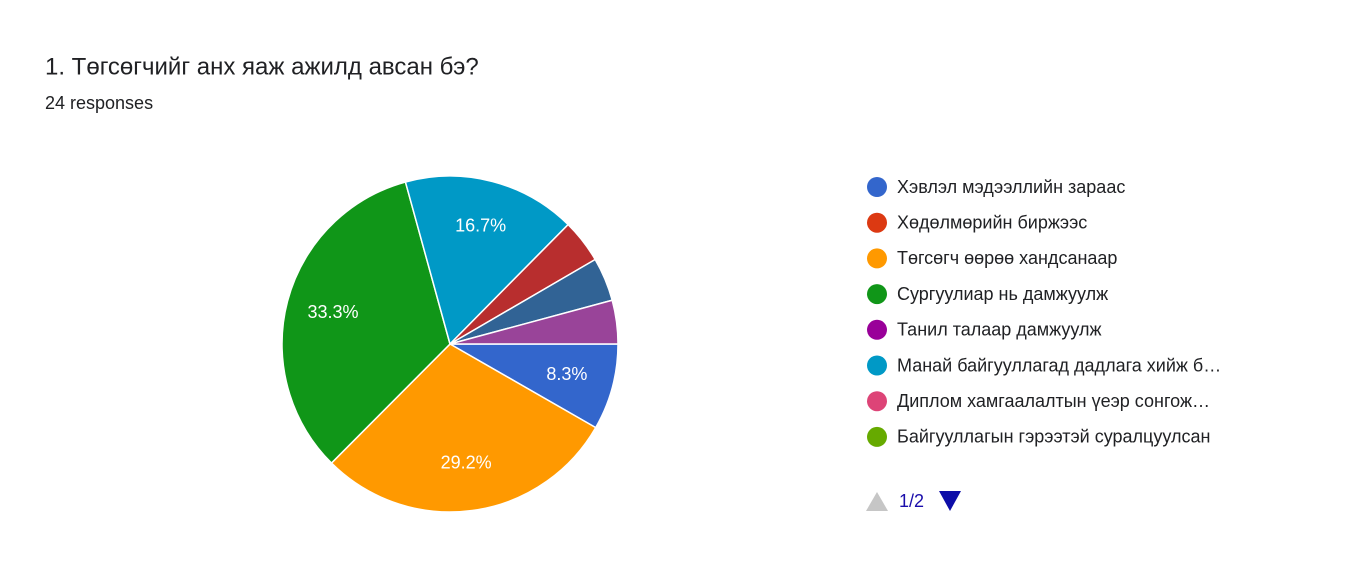 The width and height of the screenshot is (1369, 576). I want to click on legend-label: Сургуулиар нь дамжуулж, so click(1002, 294).